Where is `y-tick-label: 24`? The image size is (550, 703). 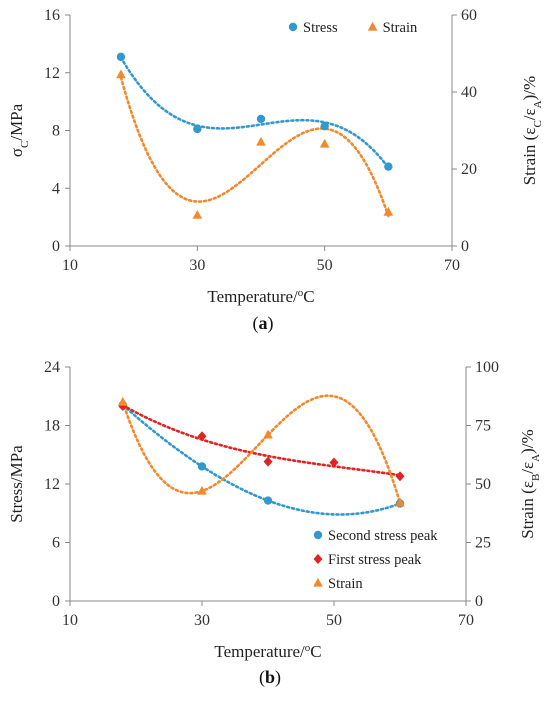 y-tick-label: 24 is located at coordinates (52, 367).